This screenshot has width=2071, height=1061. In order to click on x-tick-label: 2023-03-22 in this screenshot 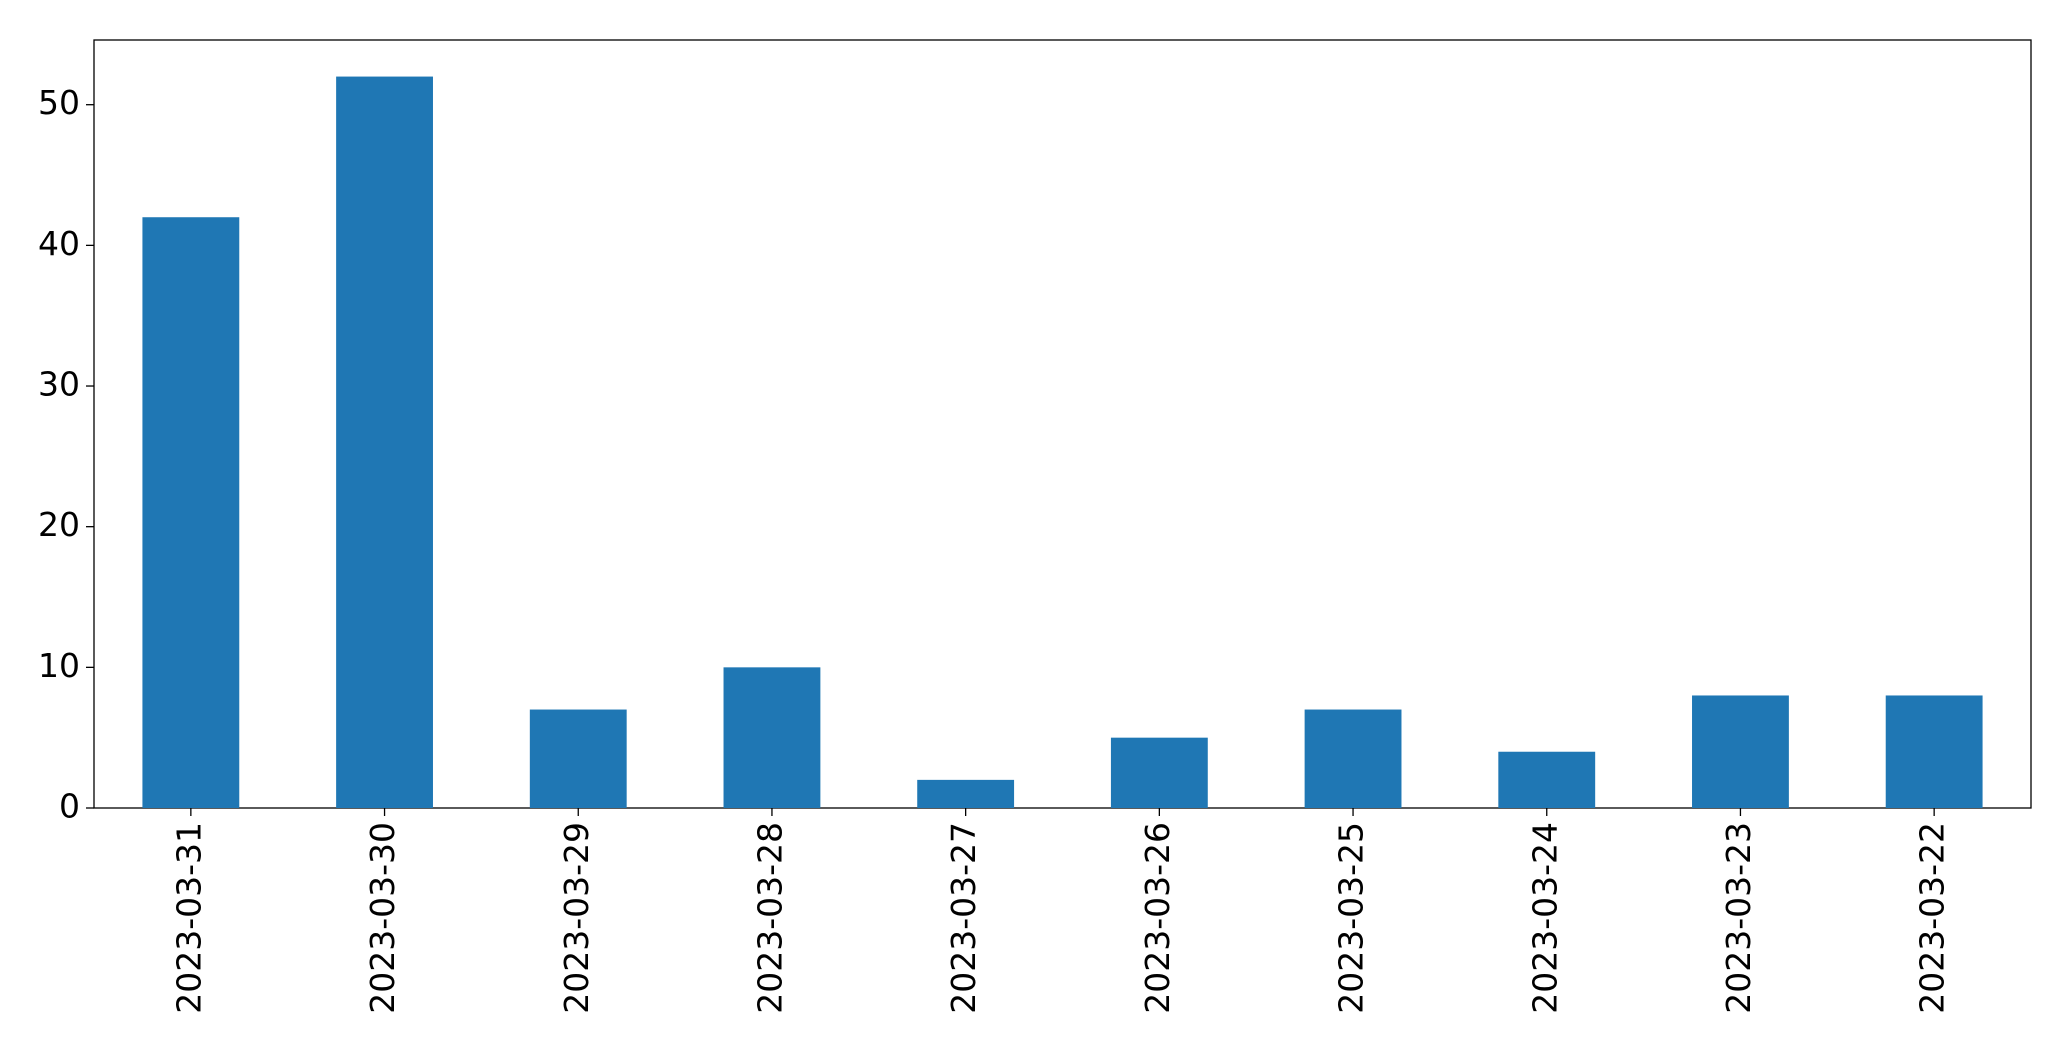, I will do `click(1932, 918)`.